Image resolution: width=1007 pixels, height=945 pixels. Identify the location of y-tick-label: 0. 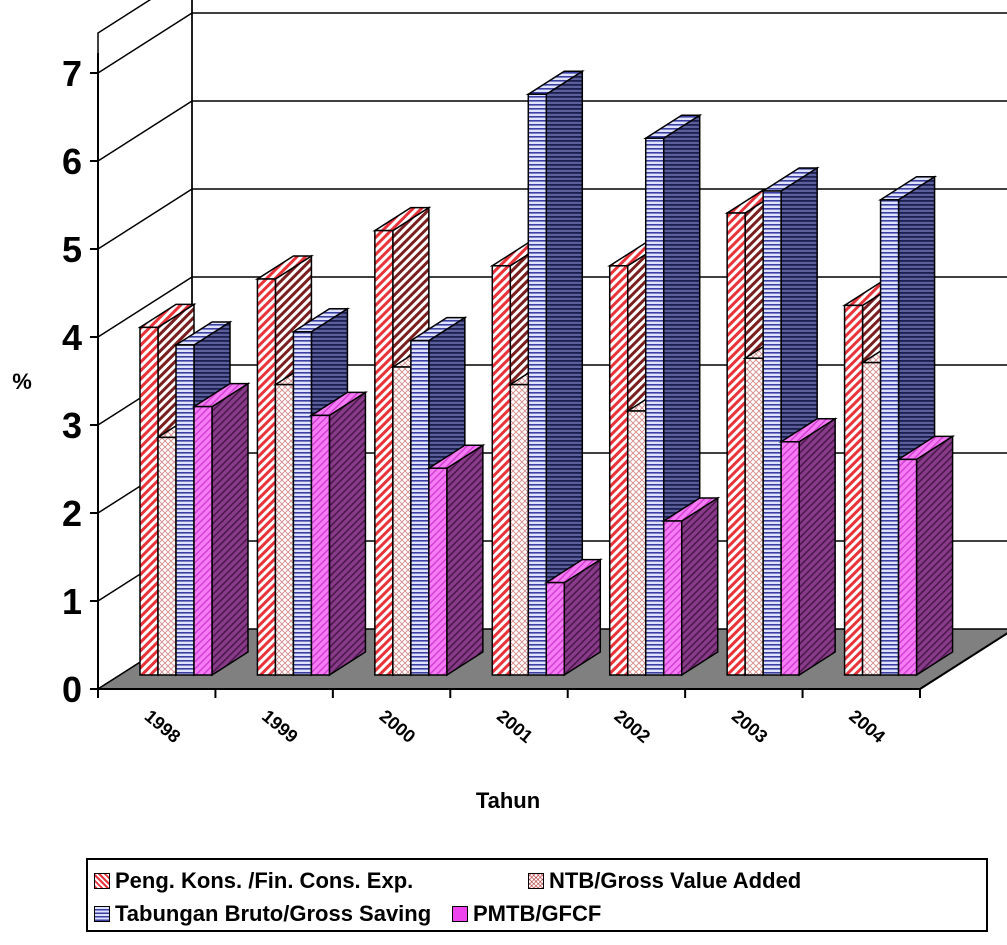
(72, 689).